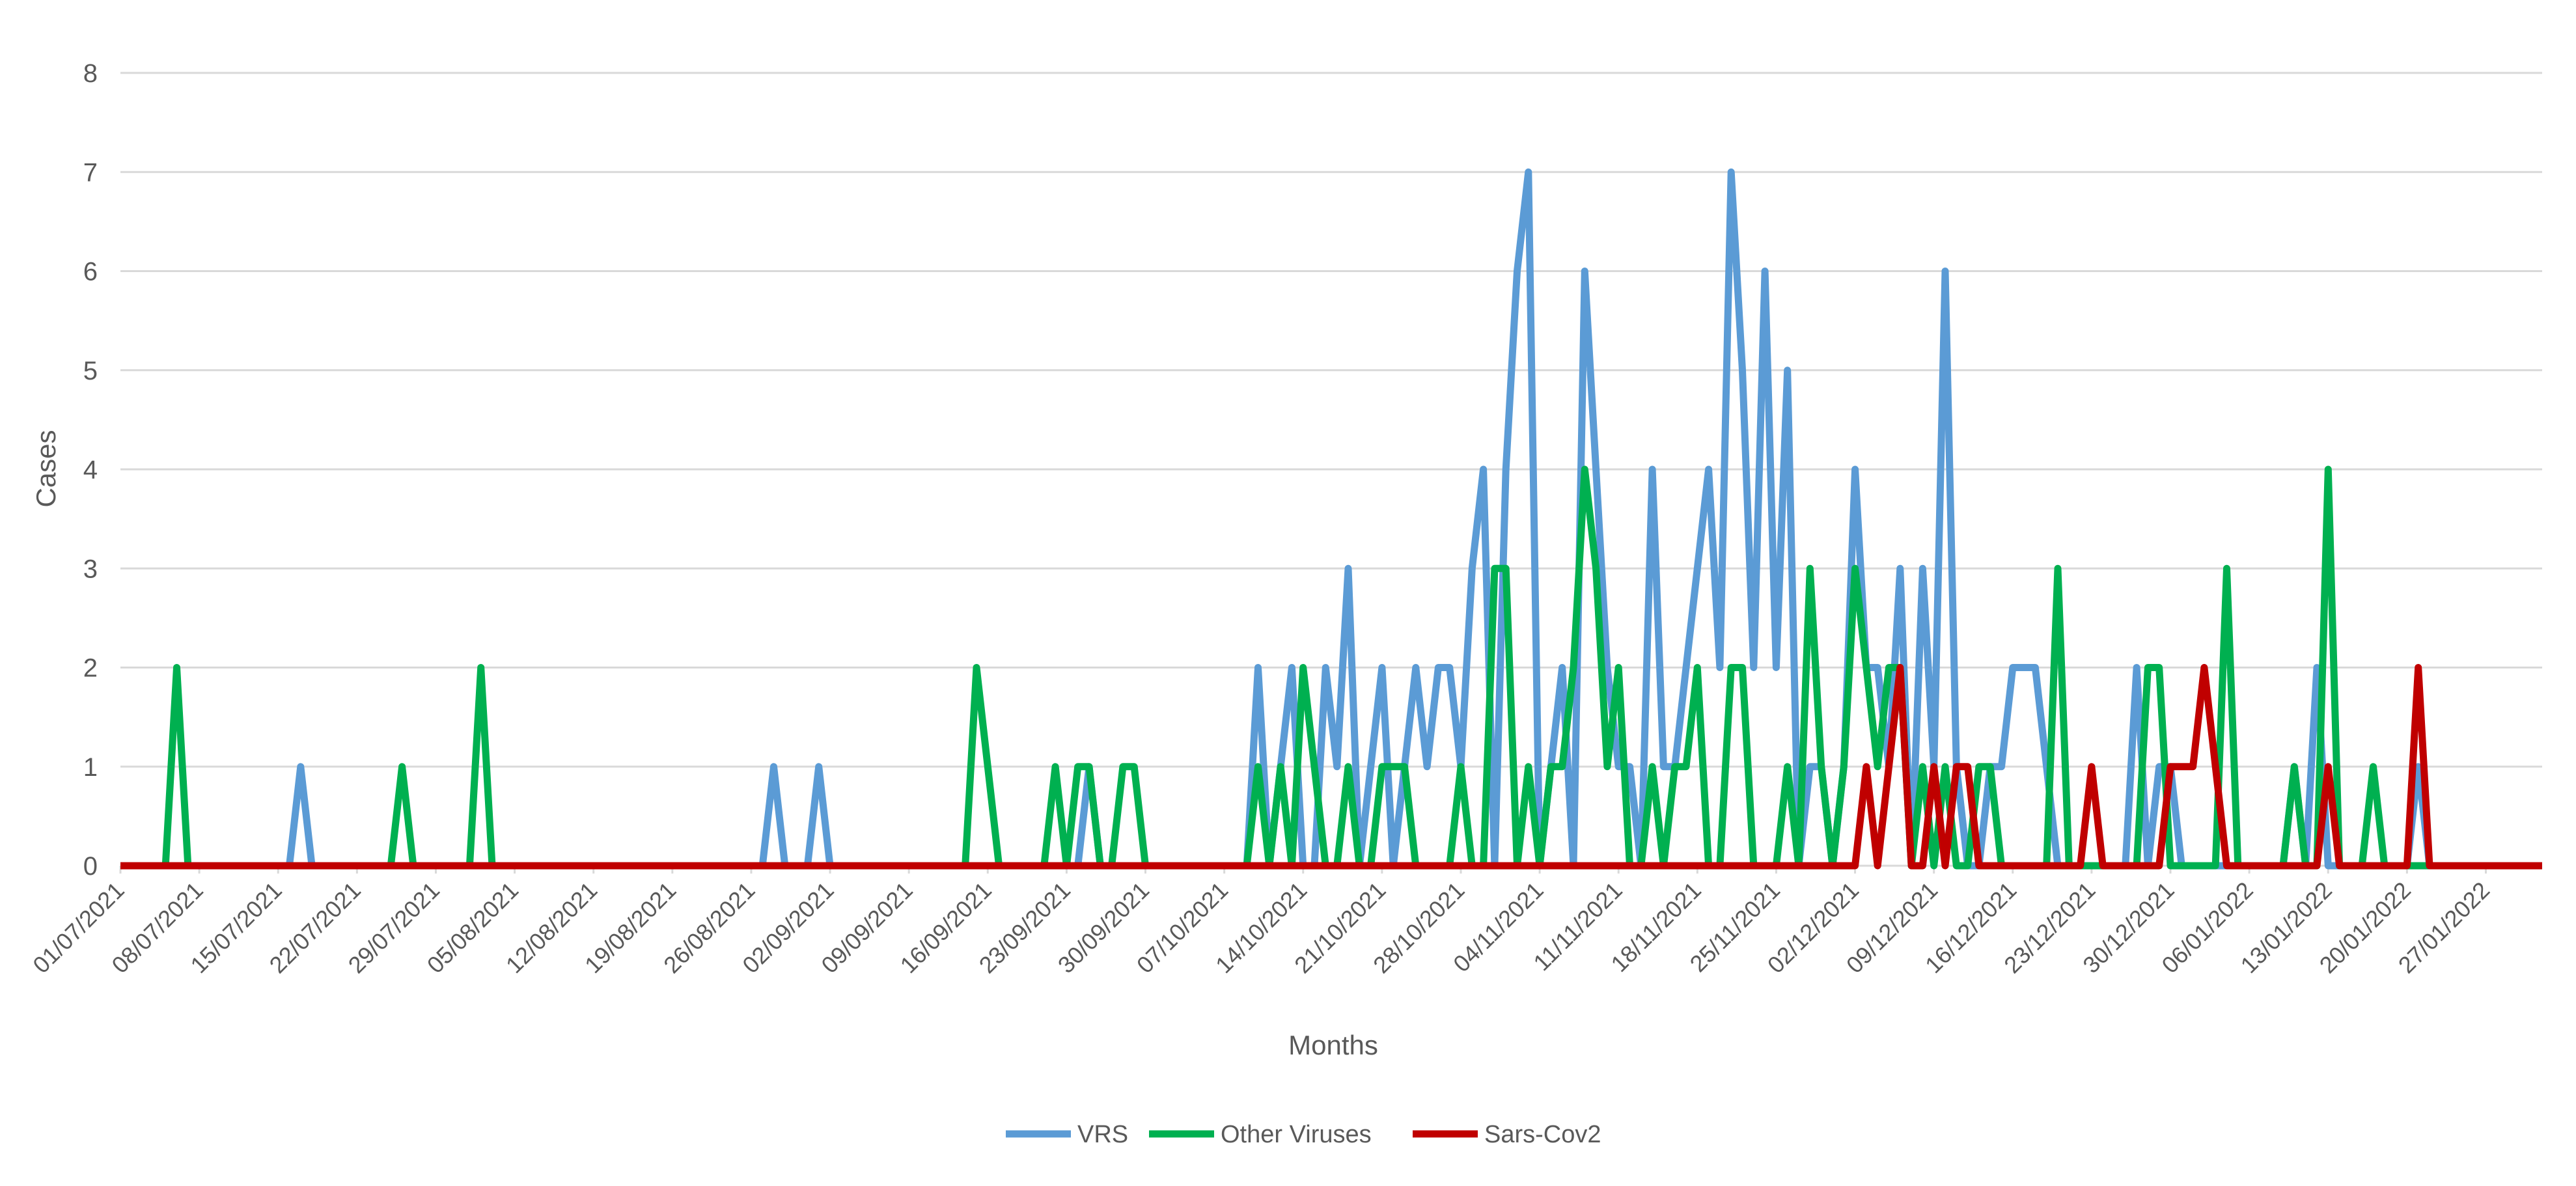 The width and height of the screenshot is (2576, 1186). I want to click on y-axis-title: Cases, so click(46, 468).